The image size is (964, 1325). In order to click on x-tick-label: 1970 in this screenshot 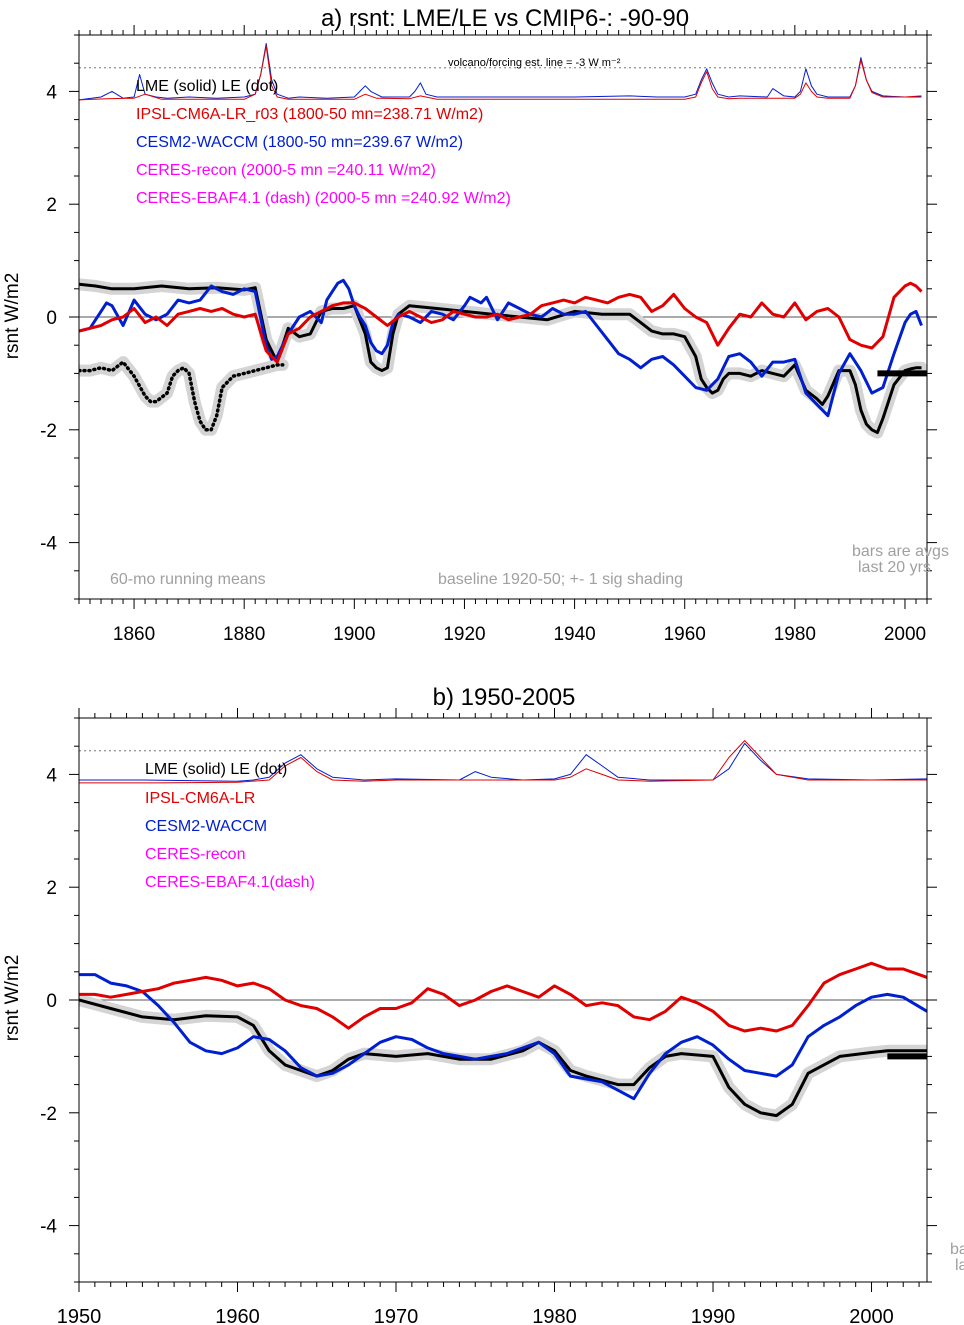, I will do `click(396, 1315)`.